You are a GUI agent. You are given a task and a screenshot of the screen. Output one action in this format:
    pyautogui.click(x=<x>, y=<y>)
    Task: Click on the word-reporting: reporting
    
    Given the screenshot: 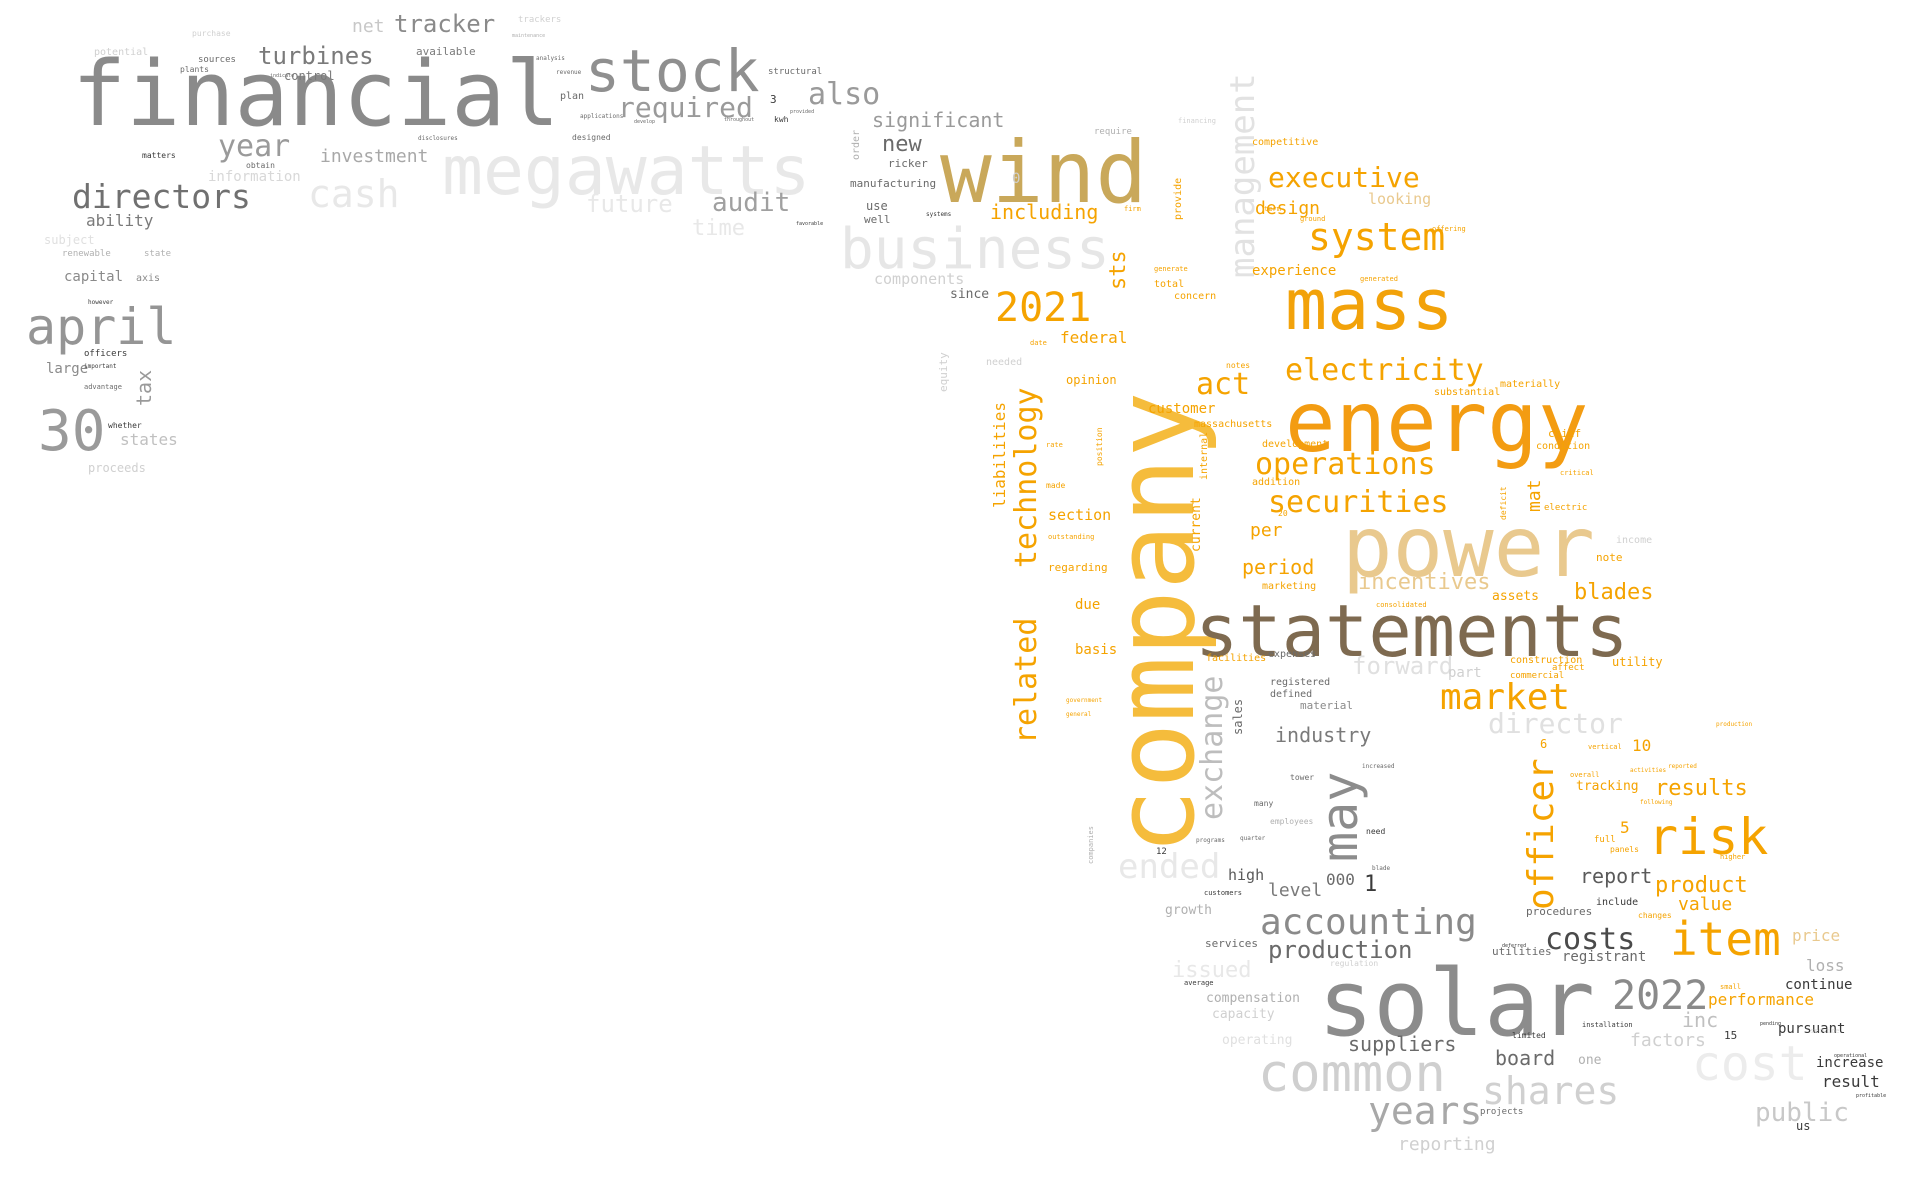 What is the action you would take?
    pyautogui.click(x=1447, y=1144)
    